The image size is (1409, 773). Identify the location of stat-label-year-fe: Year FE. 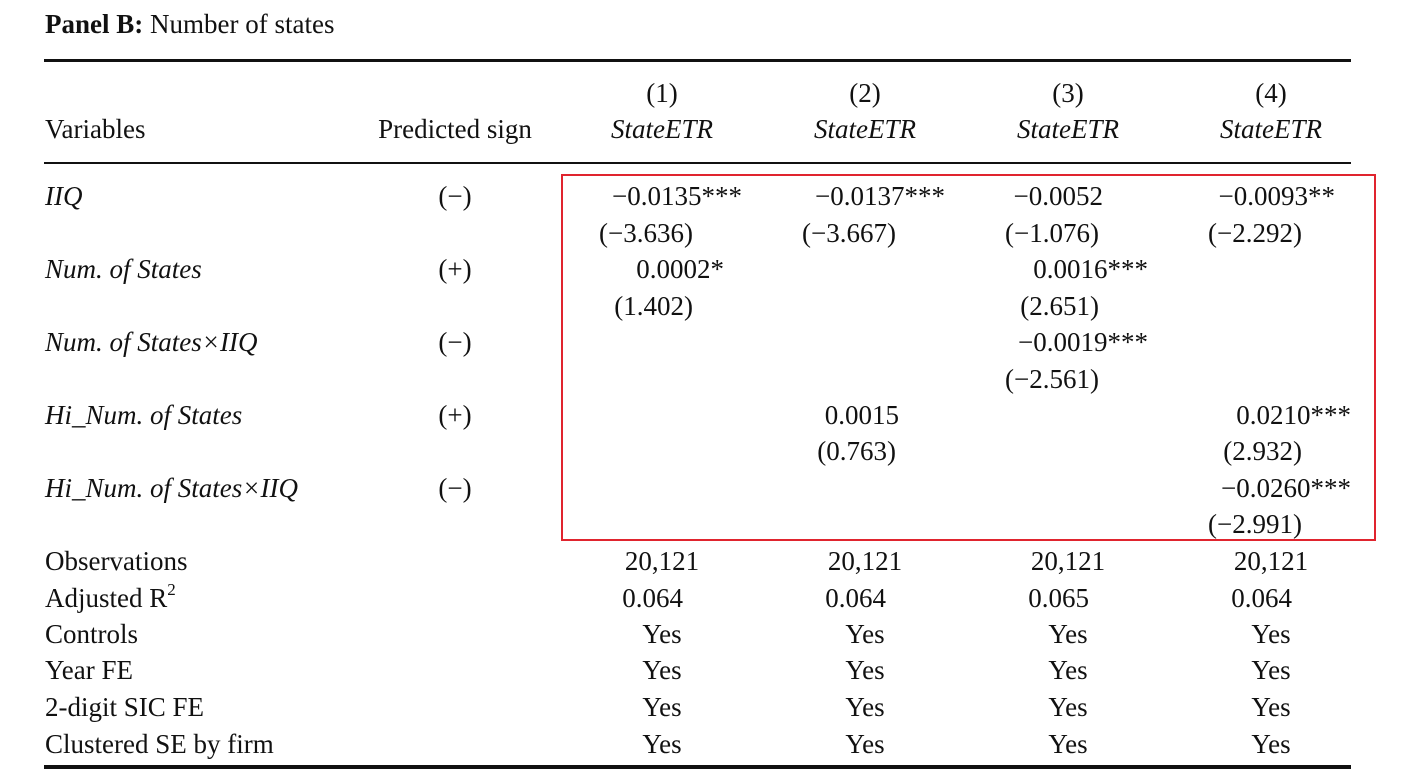
(89, 670).